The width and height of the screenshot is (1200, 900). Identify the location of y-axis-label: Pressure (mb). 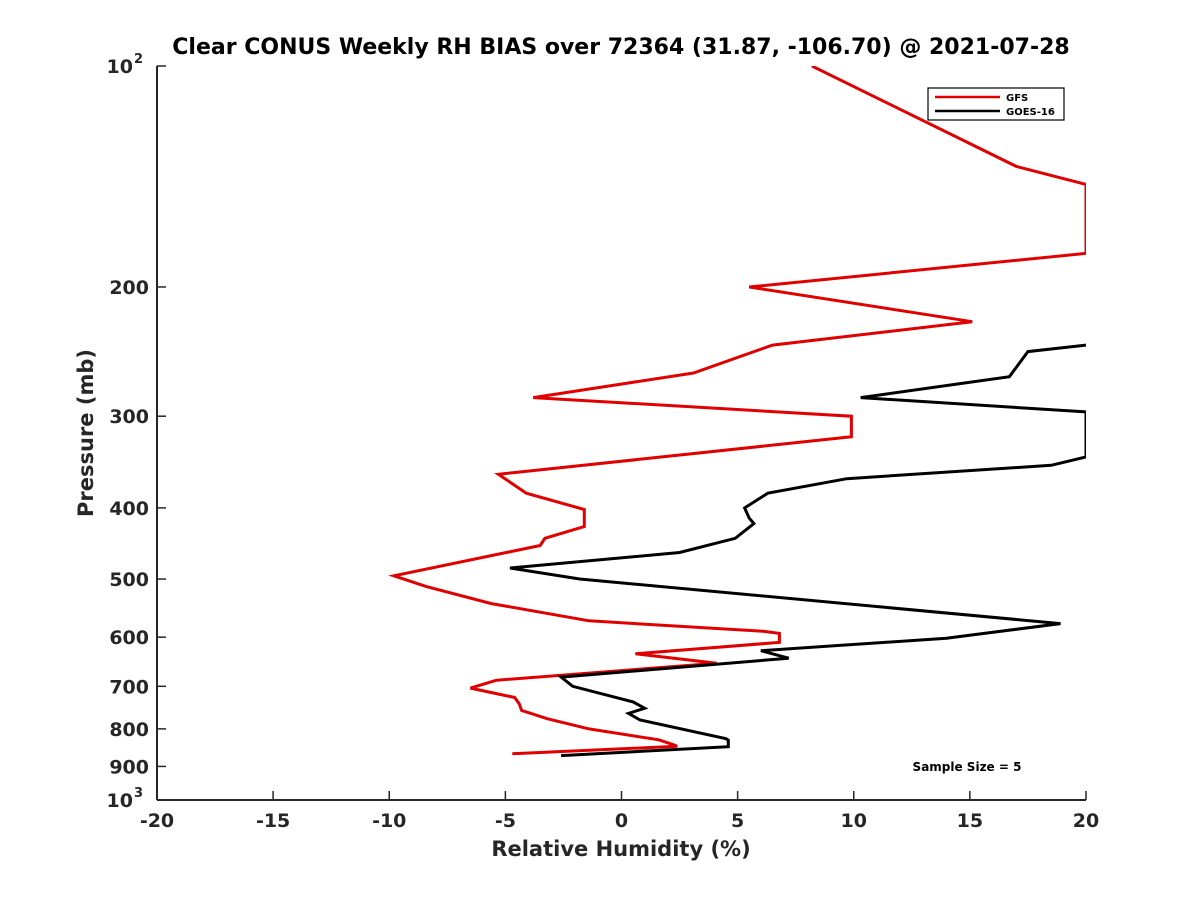
(86, 433).